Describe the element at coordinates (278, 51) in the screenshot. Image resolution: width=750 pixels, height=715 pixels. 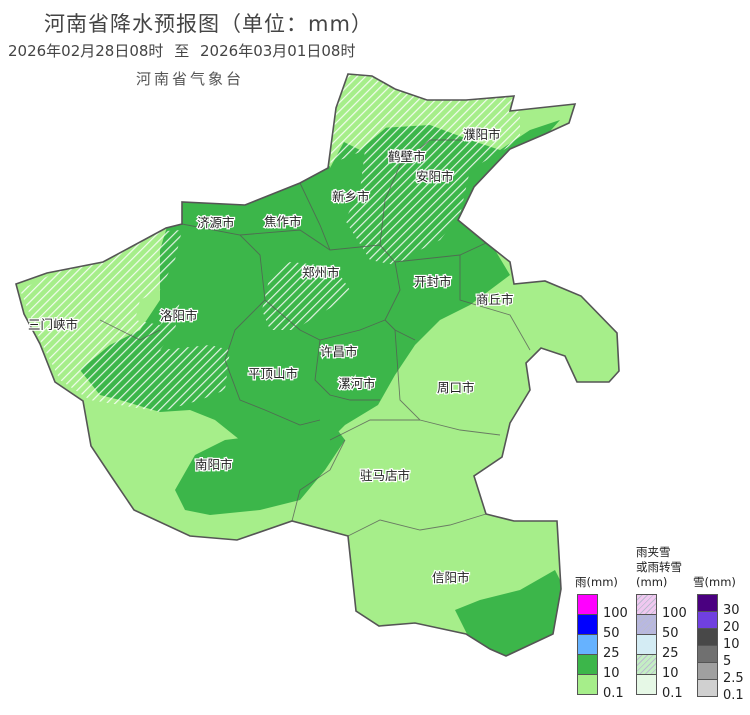
I see `period-end: 2026年03月01日08时` at that location.